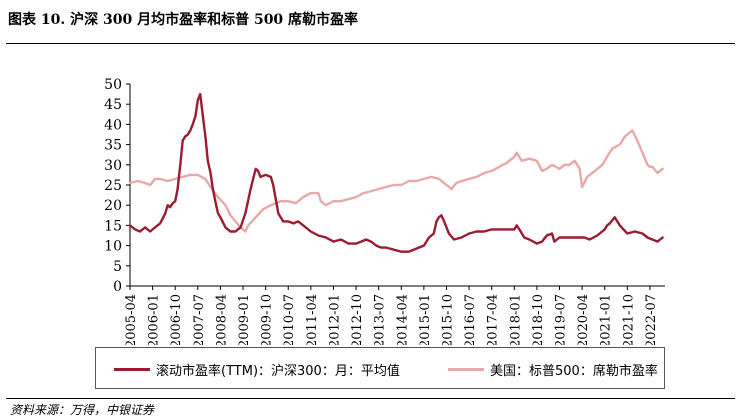  What do you see at coordinates (113, 226) in the screenshot?
I see `y-tick-label: 15` at bounding box center [113, 226].